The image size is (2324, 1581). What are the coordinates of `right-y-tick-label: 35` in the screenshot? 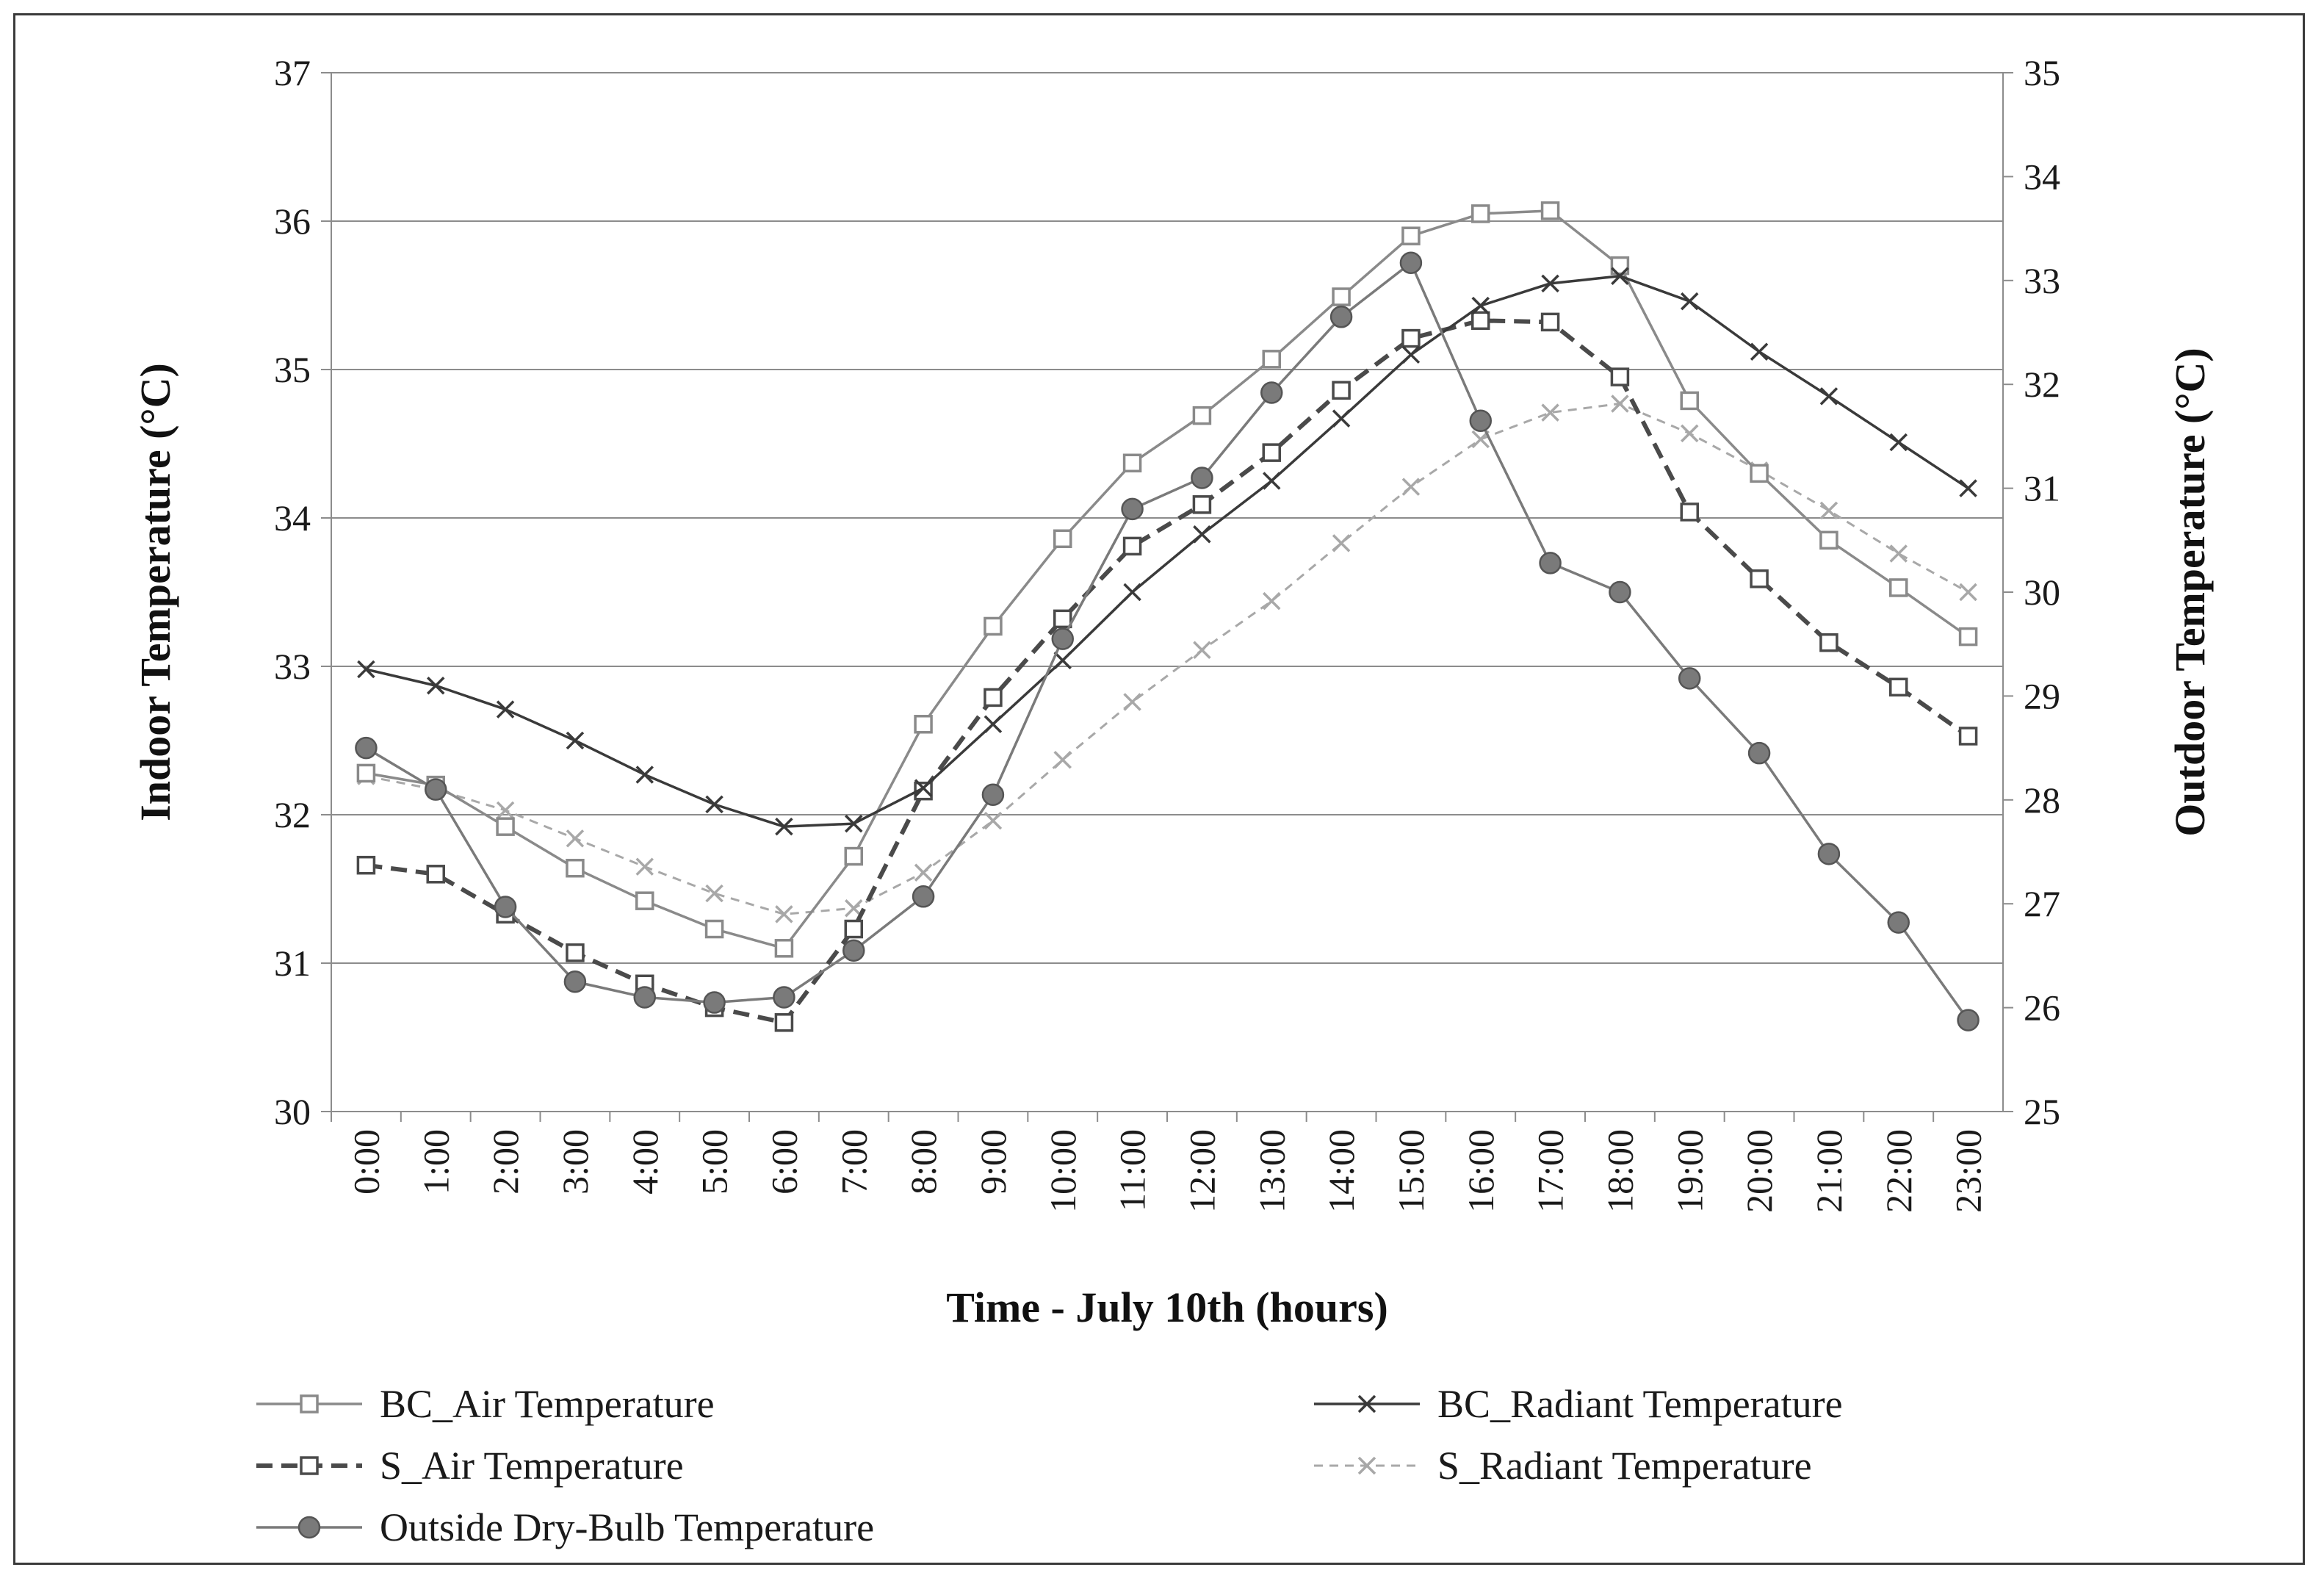 It's located at (2042, 72).